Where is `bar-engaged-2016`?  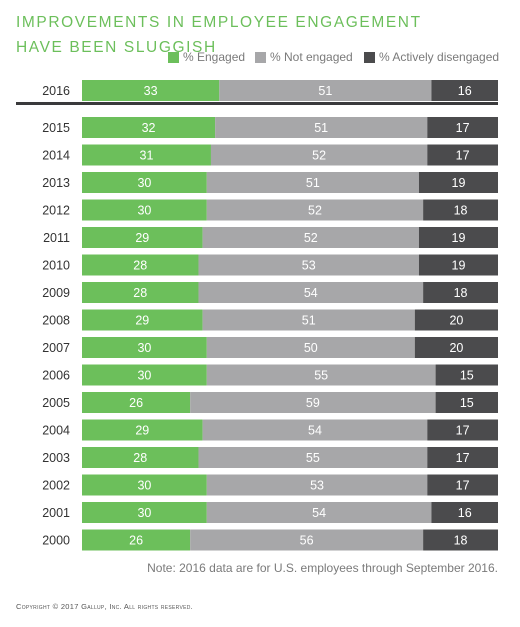
bar-engaged-2016 is located at coordinates (151, 90).